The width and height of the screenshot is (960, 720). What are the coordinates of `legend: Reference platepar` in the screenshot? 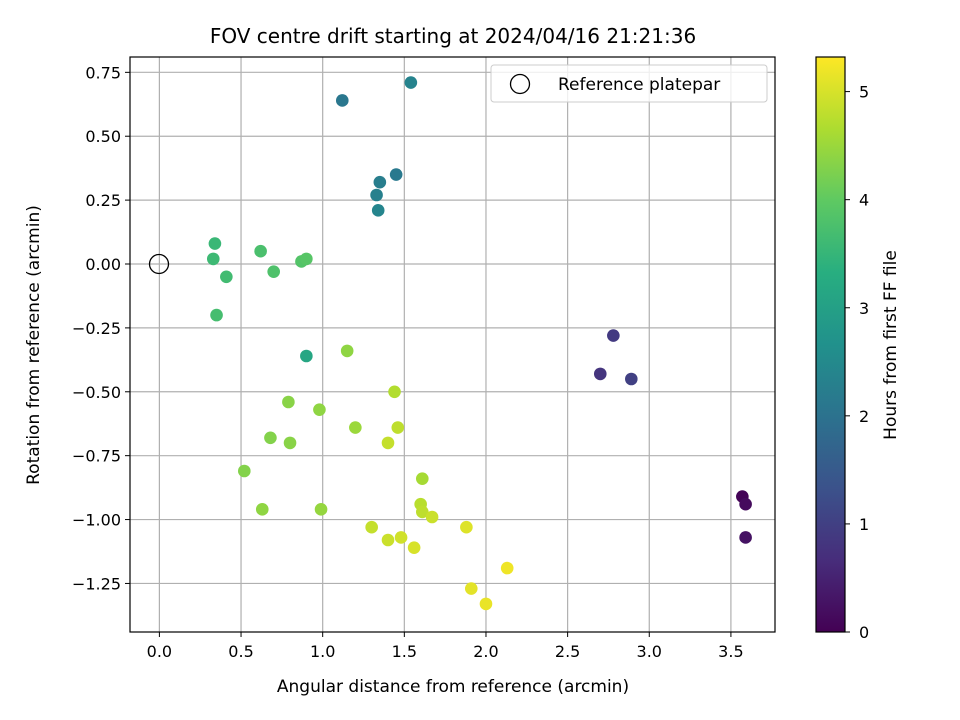 It's located at (629, 83).